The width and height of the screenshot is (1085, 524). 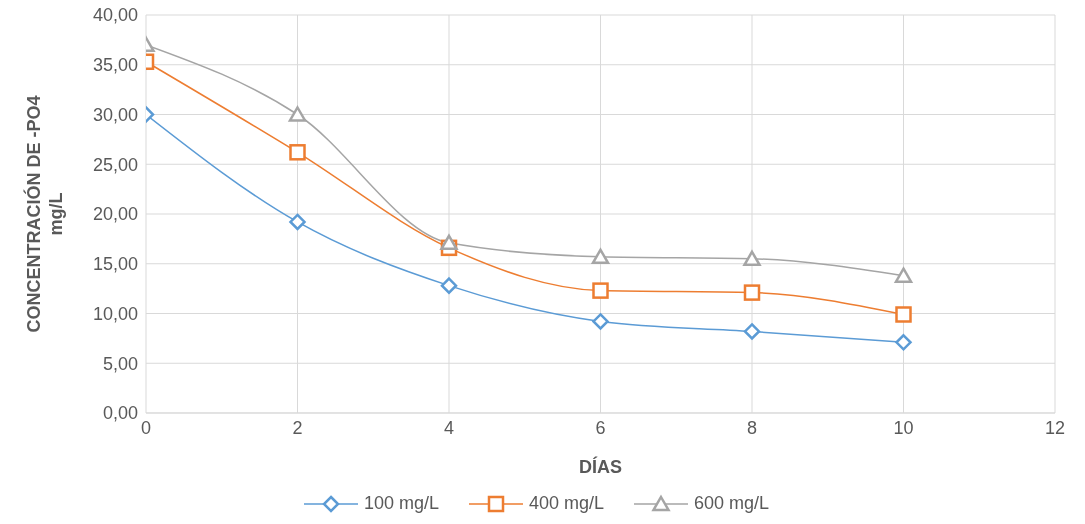 I want to click on y-tick-label: 30,00, so click(x=115, y=114).